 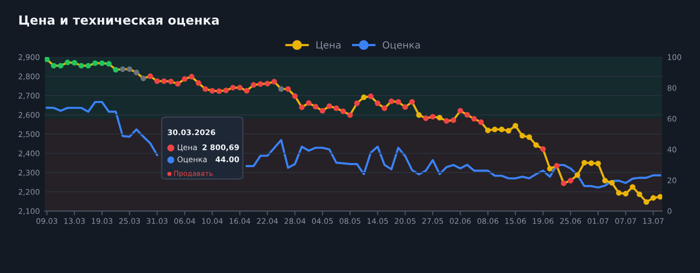 What do you see at coordinates (401, 45) in the screenshot?
I see `legend-label: Оценка` at bounding box center [401, 45].